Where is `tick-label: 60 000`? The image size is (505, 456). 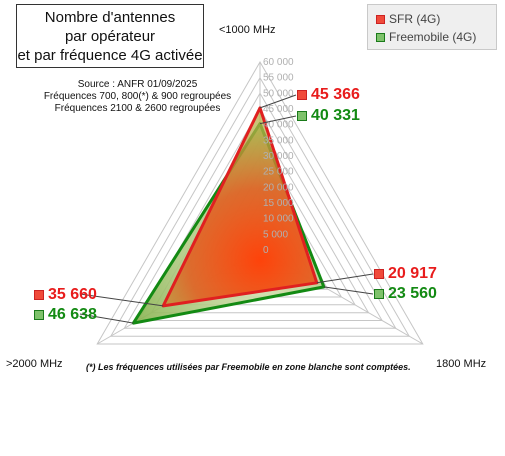
tick-label: 60 000 is located at coordinates (278, 62).